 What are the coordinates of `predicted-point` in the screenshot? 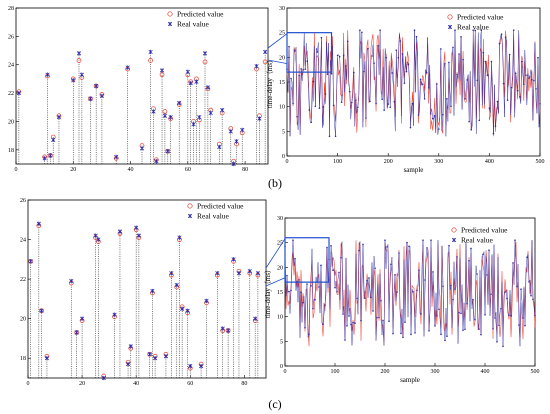 It's located at (162, 75).